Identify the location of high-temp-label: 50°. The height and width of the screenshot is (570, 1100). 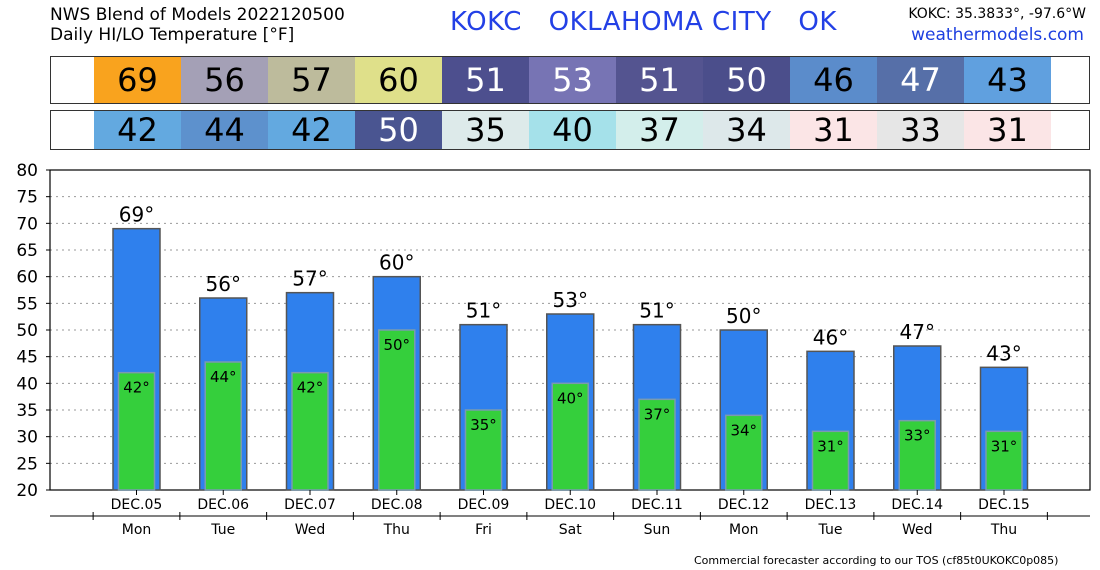
(743, 316).